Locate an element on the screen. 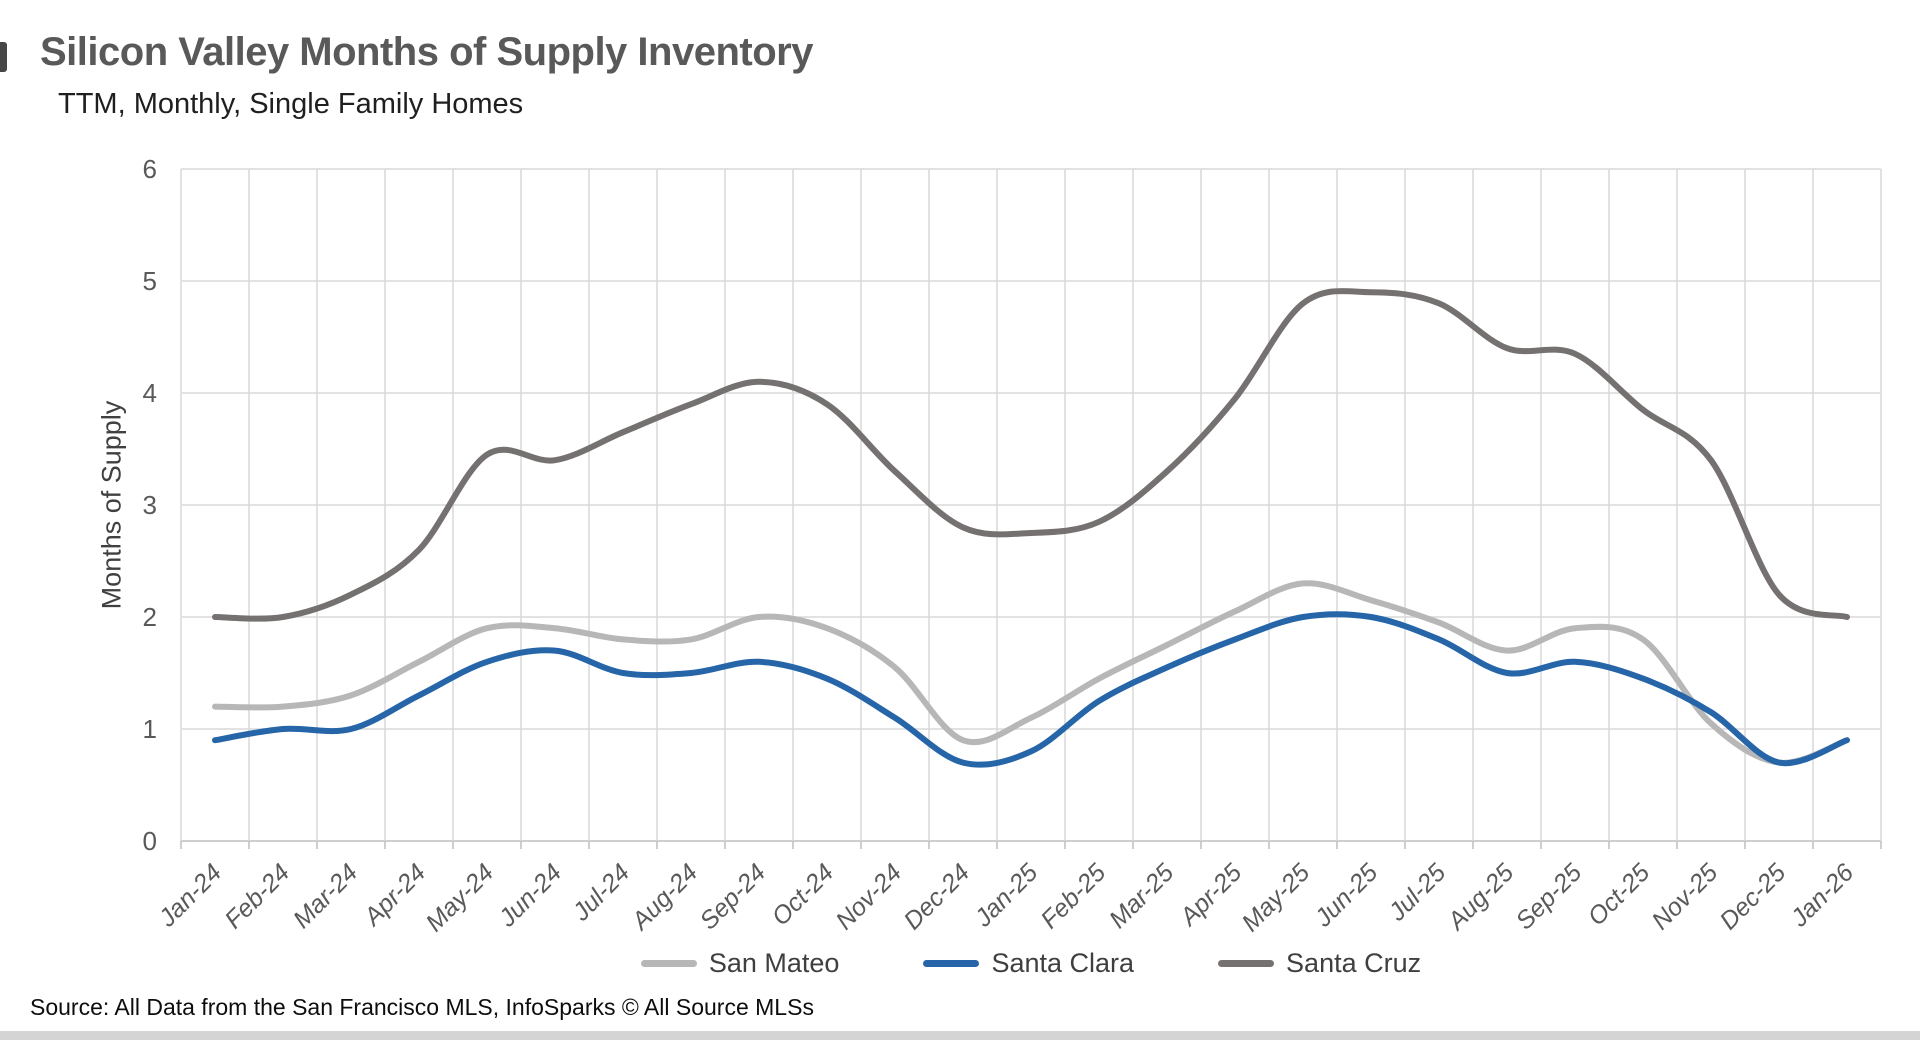 The image size is (1920, 1040). x-tick-label: May-24 is located at coordinates (459, 897).